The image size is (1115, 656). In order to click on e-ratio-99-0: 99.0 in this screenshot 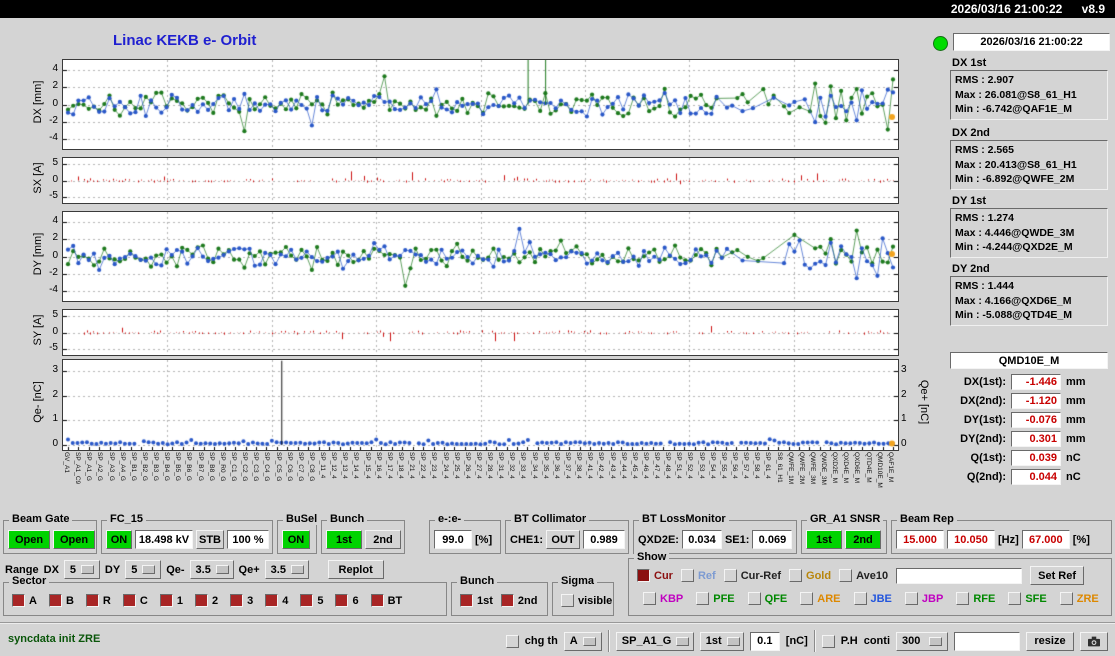, I will do `click(453, 539)`.